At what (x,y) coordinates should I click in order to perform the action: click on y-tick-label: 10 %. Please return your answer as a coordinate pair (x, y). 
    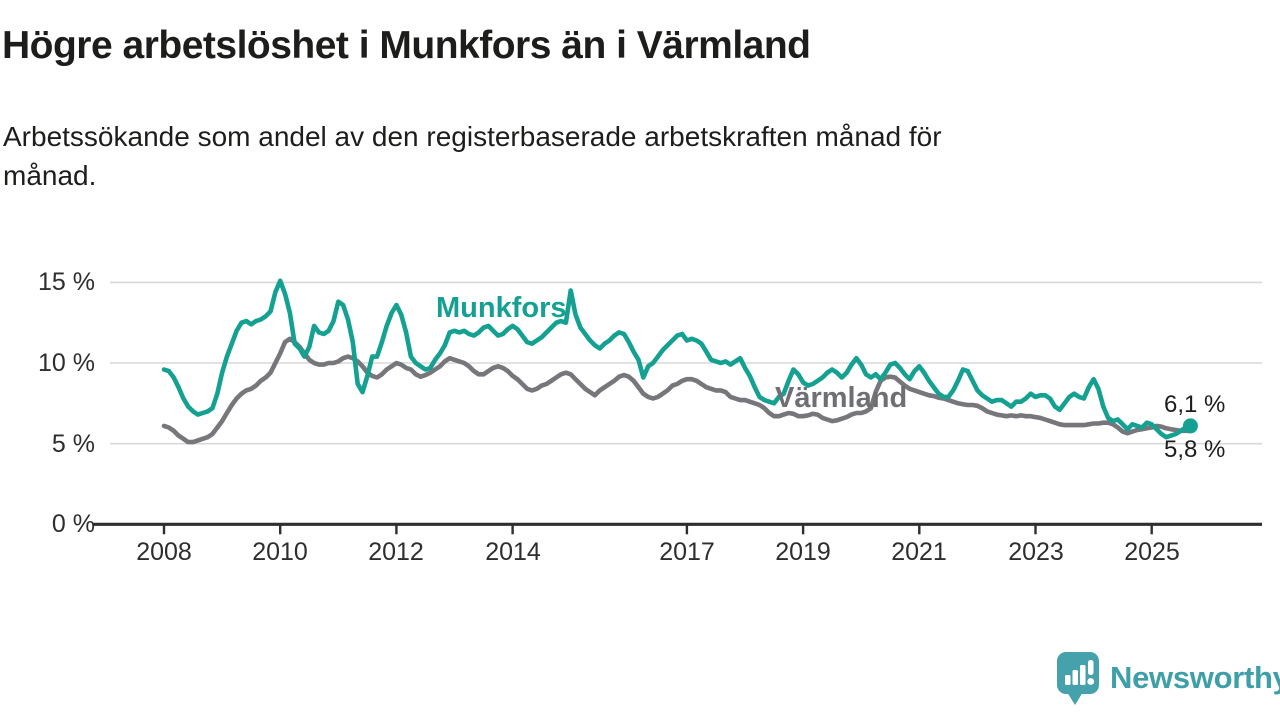
    Looking at the image, I should click on (66, 363).